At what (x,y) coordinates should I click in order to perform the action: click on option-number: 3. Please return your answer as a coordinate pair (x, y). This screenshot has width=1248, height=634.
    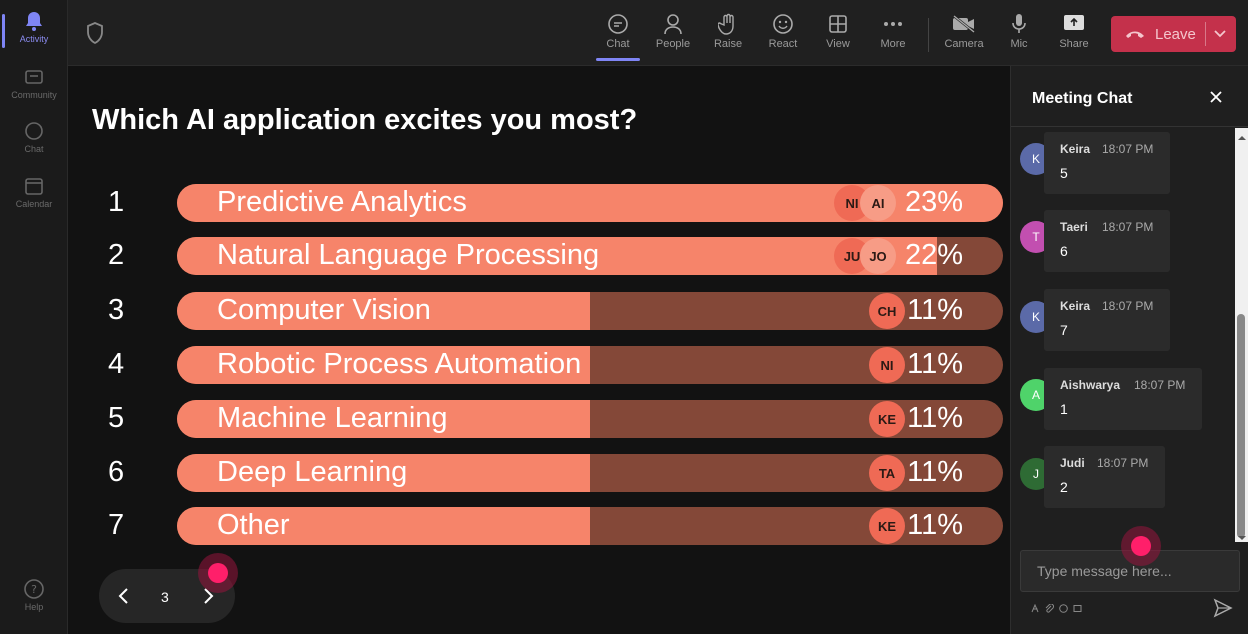
    Looking at the image, I should click on (116, 310).